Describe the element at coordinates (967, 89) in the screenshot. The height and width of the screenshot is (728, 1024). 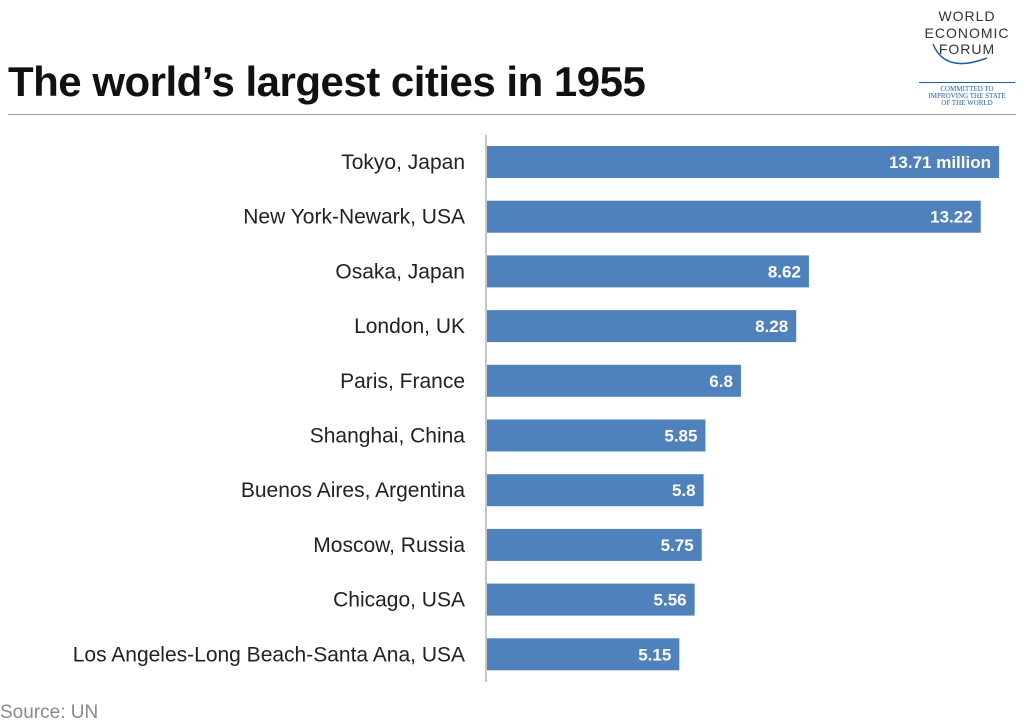
I see `logo-tagline-1: COMMITTED TO` at that location.